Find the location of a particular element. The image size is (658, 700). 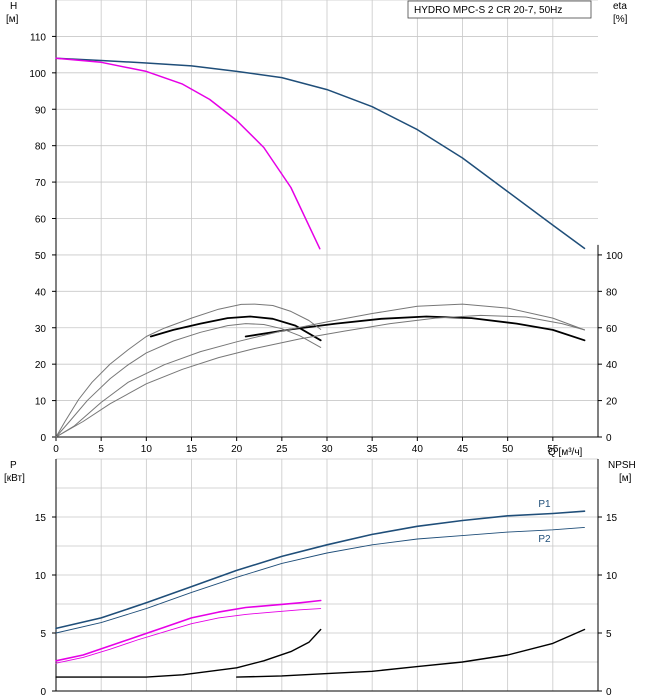

eta-tick-label: 60 is located at coordinates (612, 329).